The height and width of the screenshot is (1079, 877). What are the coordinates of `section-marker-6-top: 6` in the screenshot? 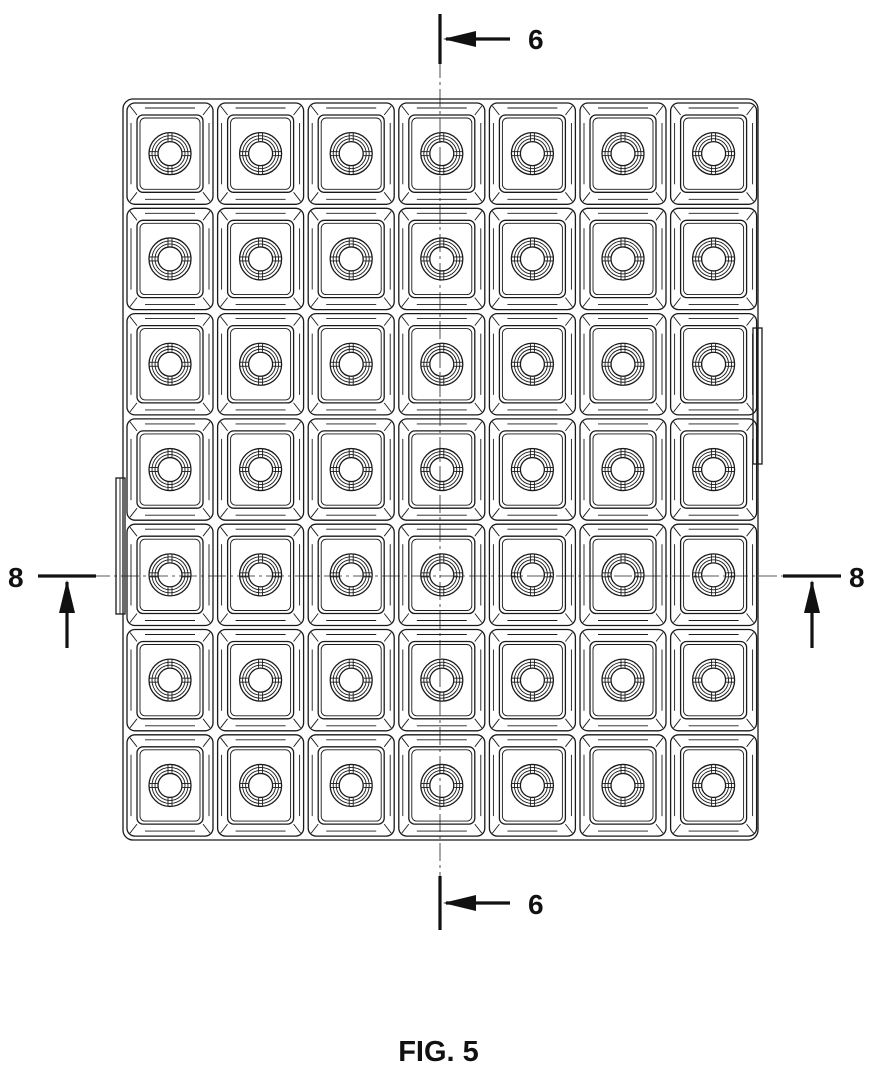 It's located at (492, 39).